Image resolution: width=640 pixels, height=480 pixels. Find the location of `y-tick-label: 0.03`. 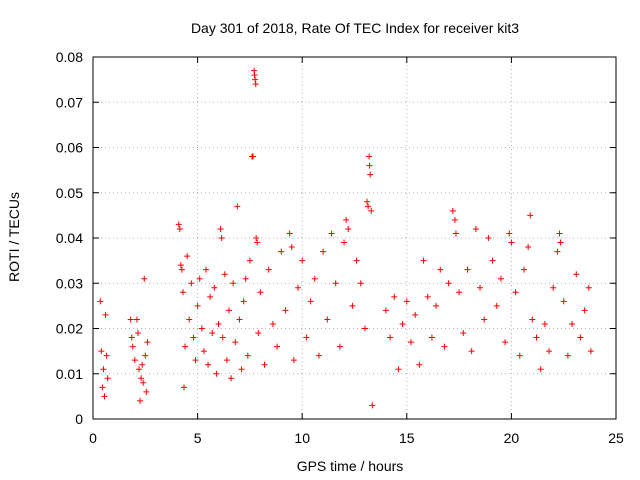

y-tick-label: 0.03 is located at coordinates (69, 283).